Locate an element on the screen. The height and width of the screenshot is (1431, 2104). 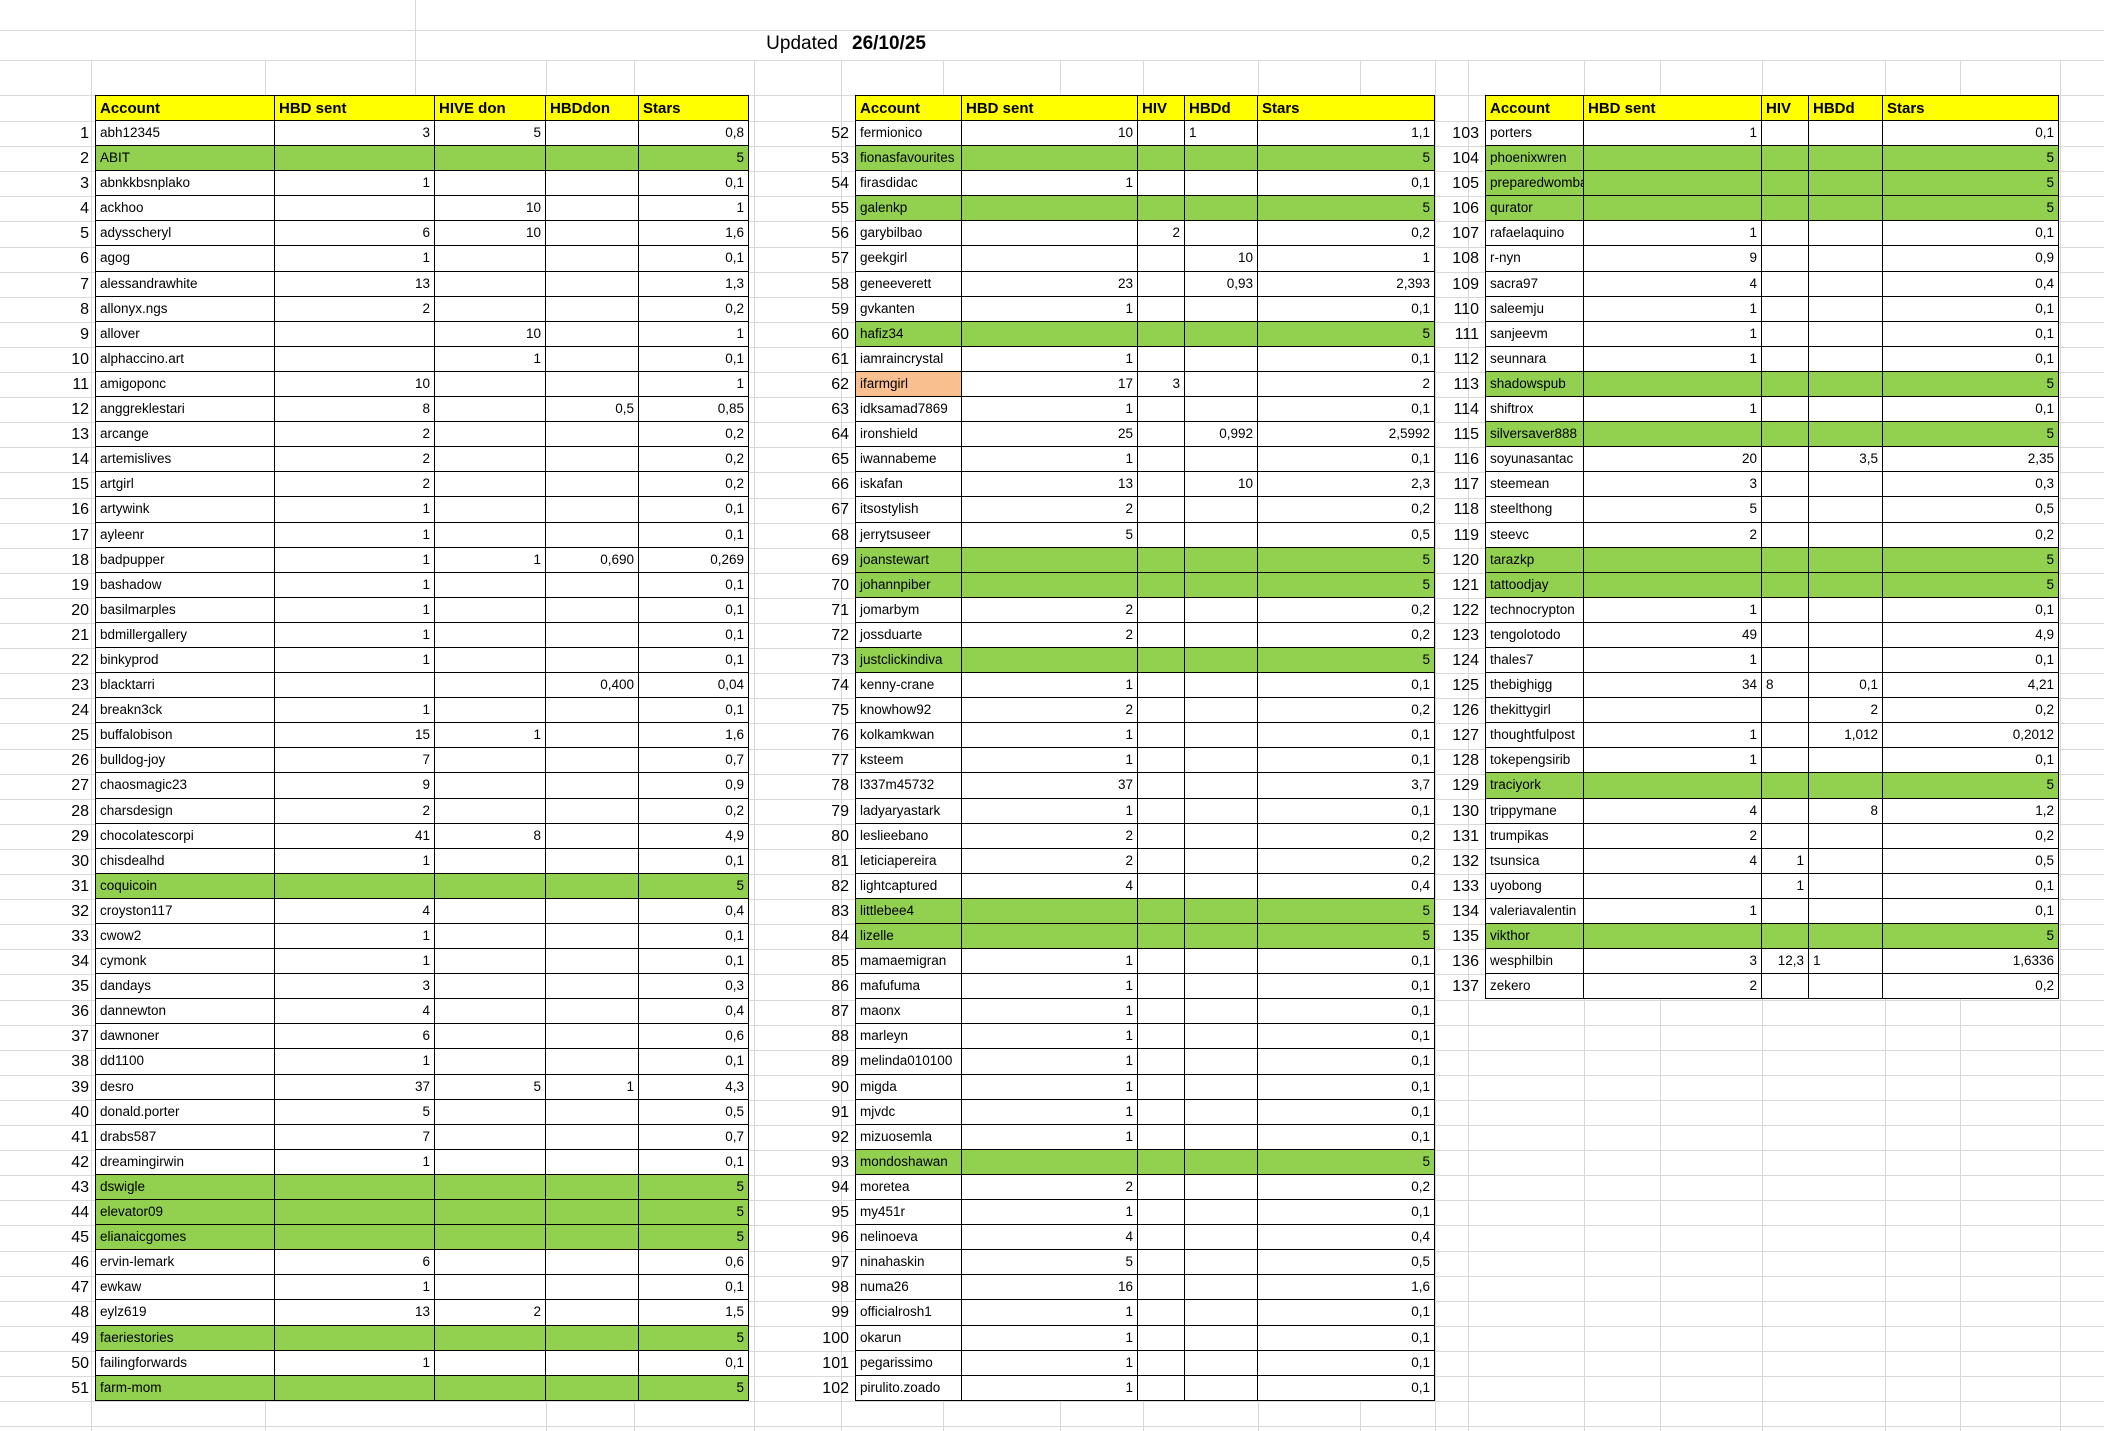
row-number: 17 is located at coordinates (80, 535).